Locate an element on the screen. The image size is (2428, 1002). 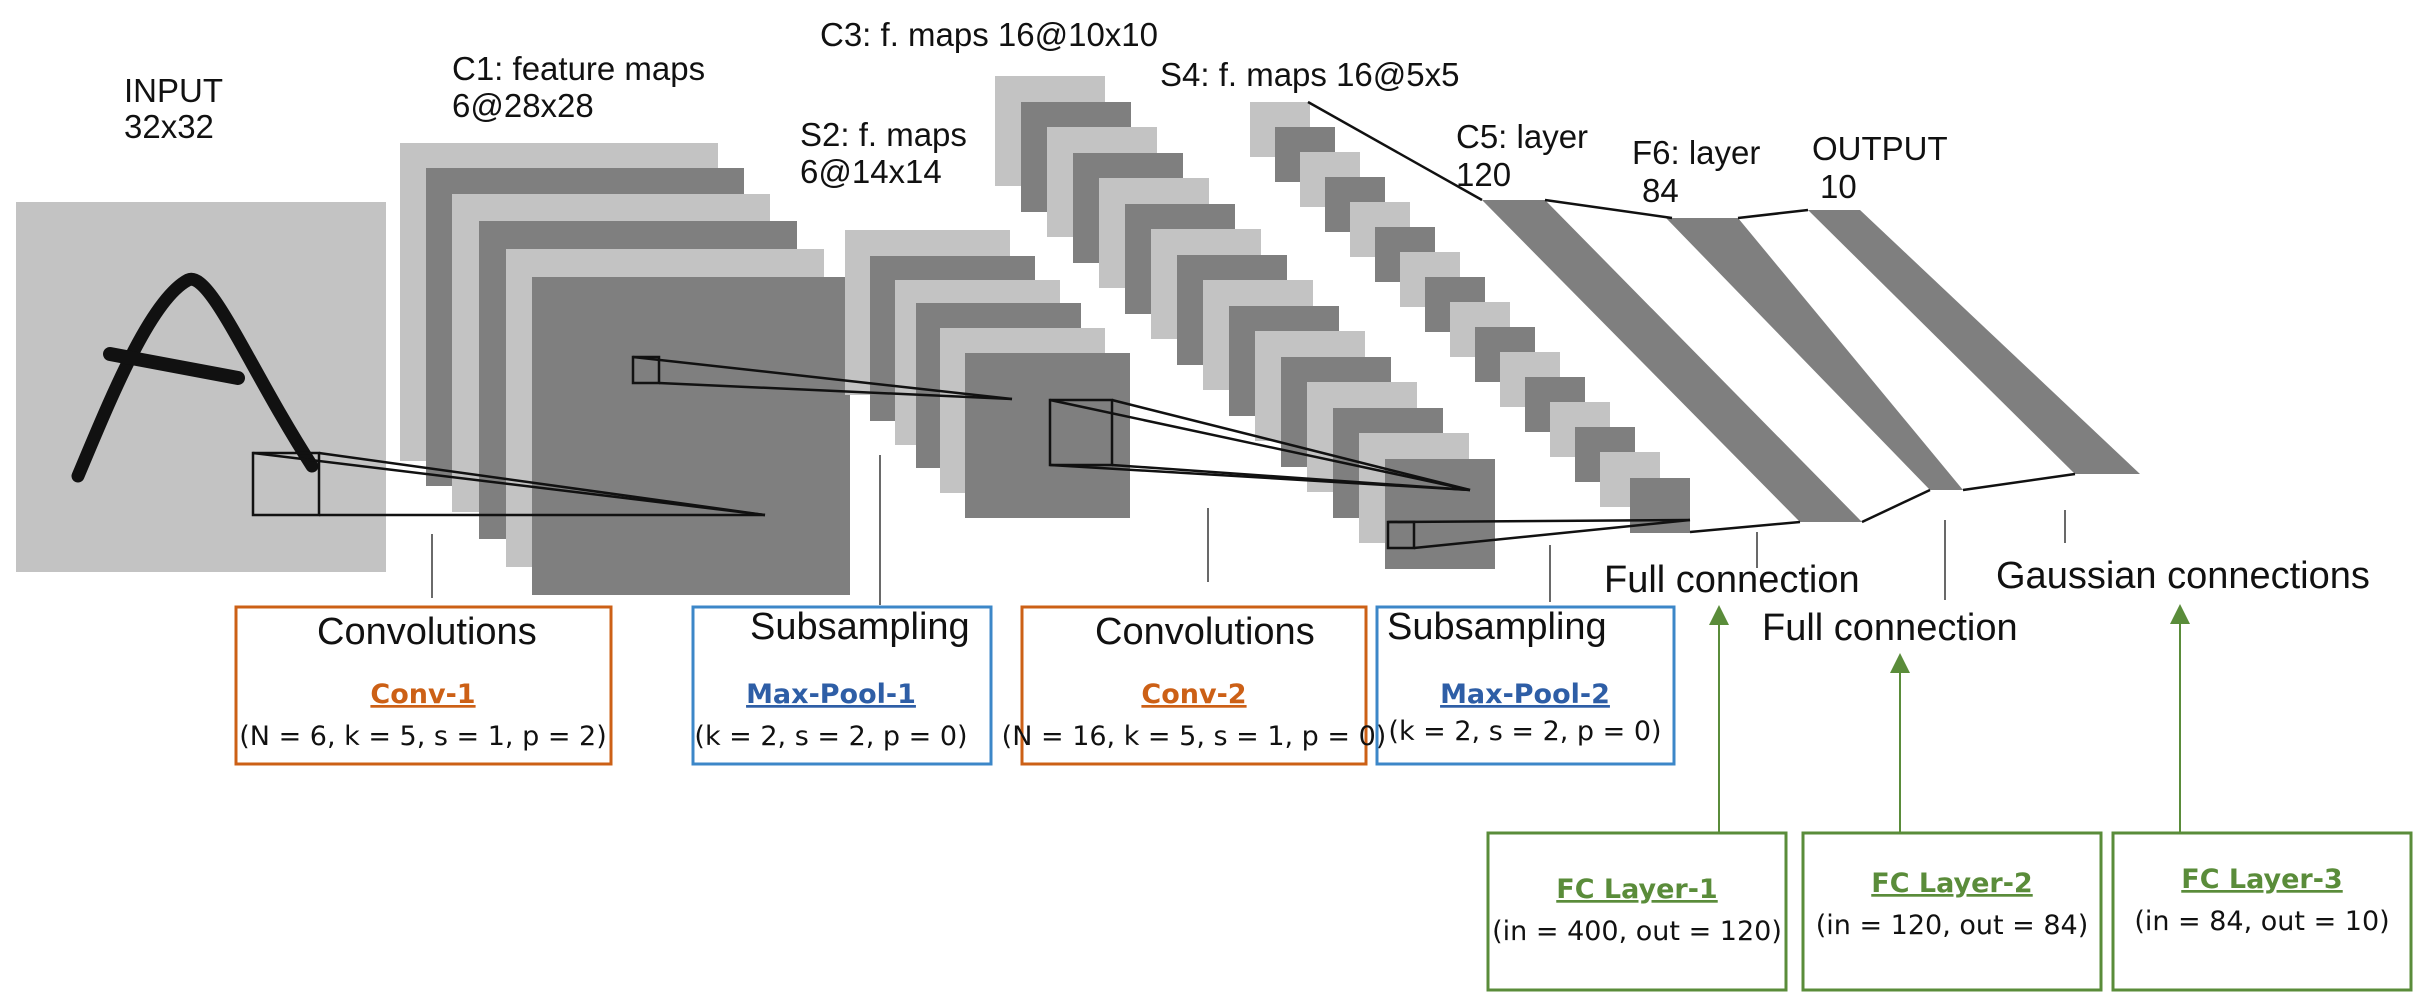
fc2-box: FC Layer-2 (in = 120, out = 84) is located at coordinates (1952, 911).